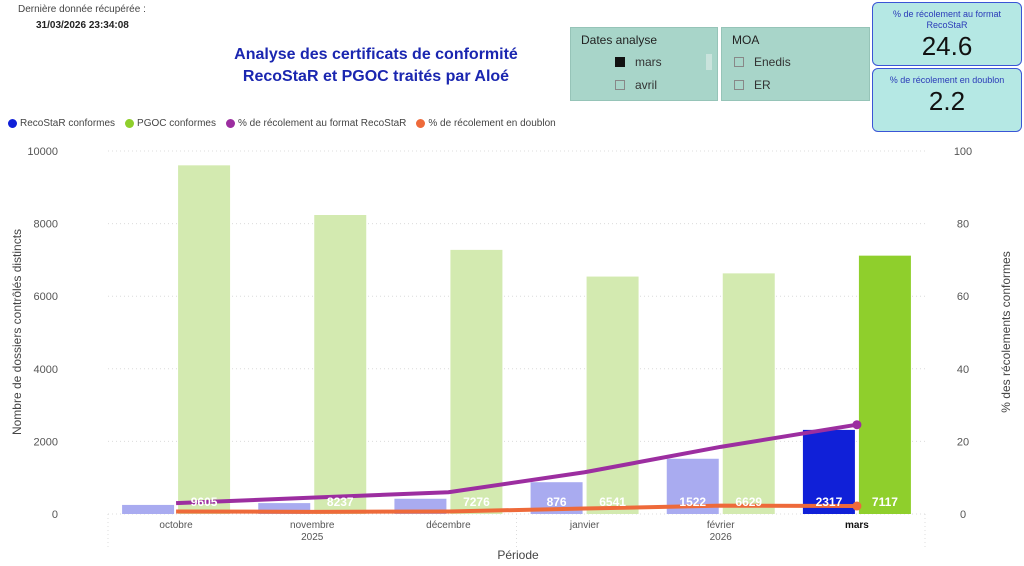 The height and width of the screenshot is (566, 1024). I want to click on data-label: 1522, so click(692, 502).